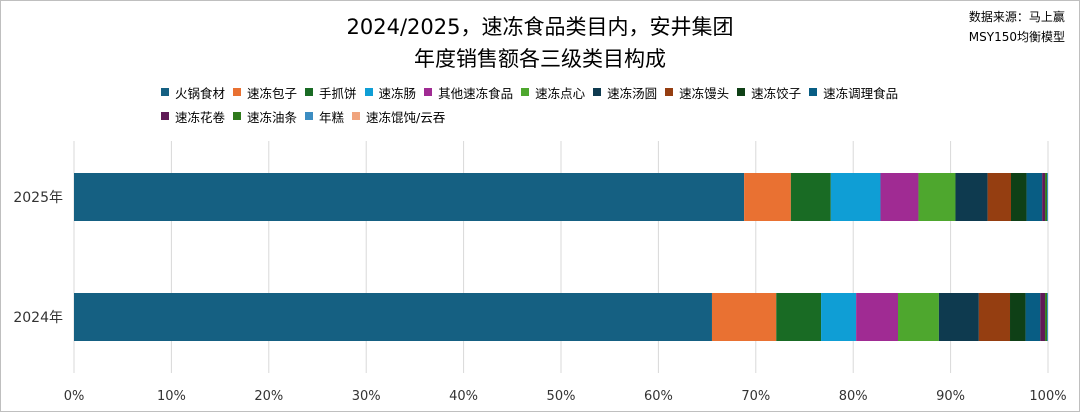 This screenshot has height=412, width=1080. I want to click on legend-item: 其他速冻食品, so click(468, 92).